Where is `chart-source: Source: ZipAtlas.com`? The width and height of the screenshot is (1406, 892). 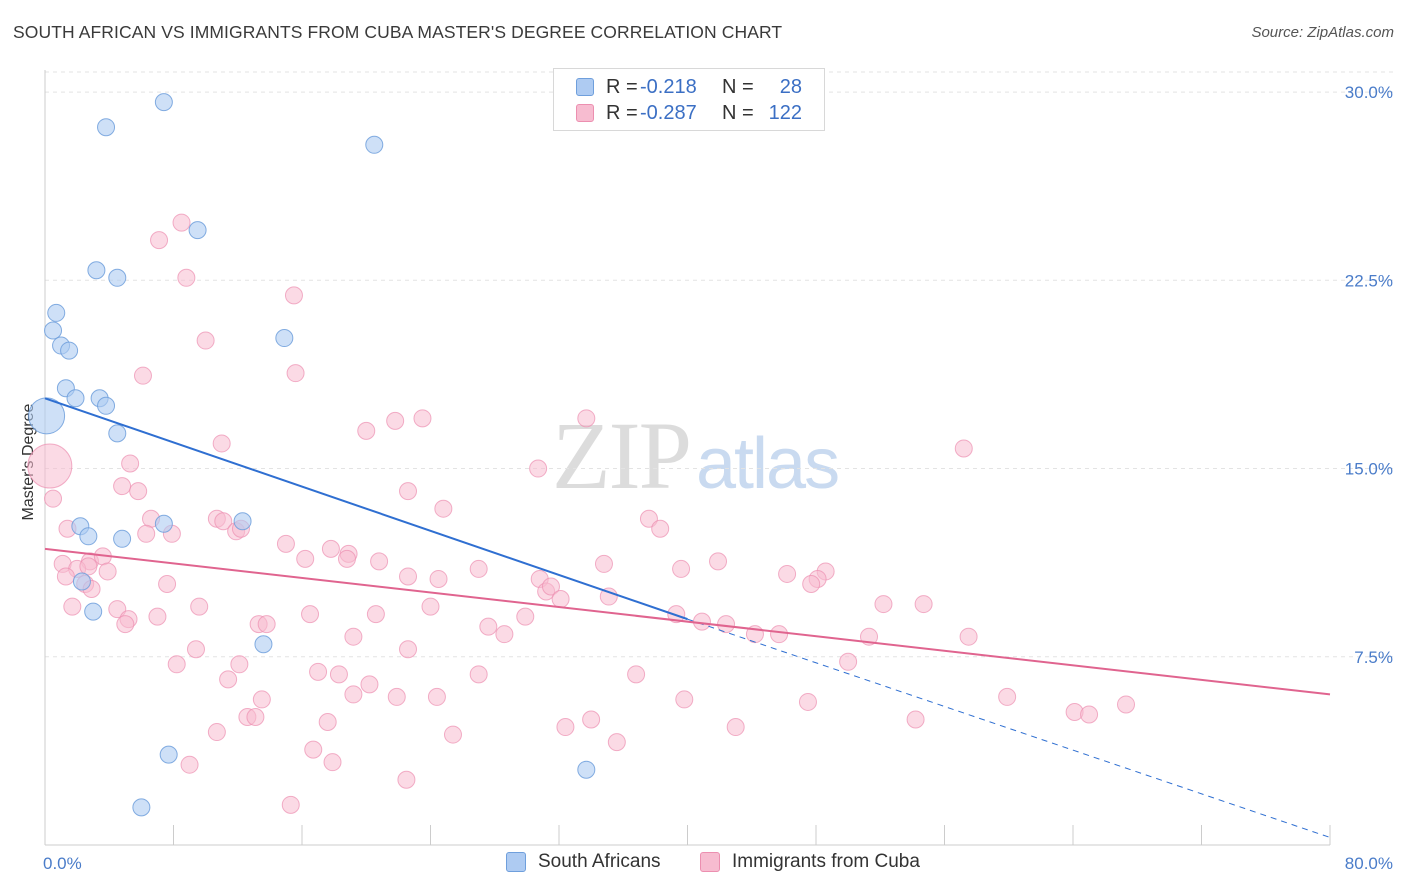
chart-source: Source: ZipAtlas.com is located at coordinates (1322, 32).